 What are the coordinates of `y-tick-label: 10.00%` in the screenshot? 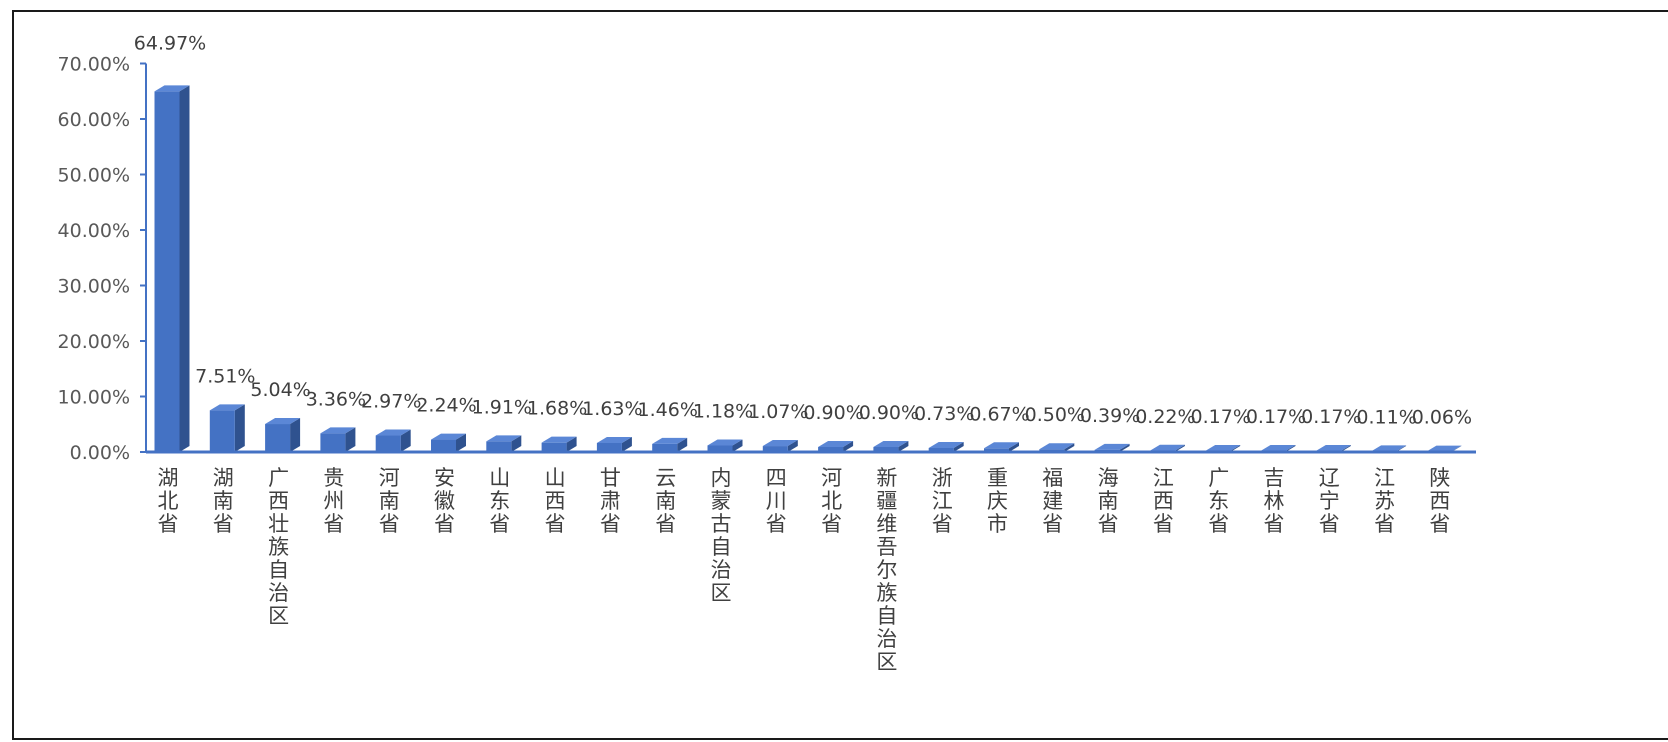 It's located at (94, 398).